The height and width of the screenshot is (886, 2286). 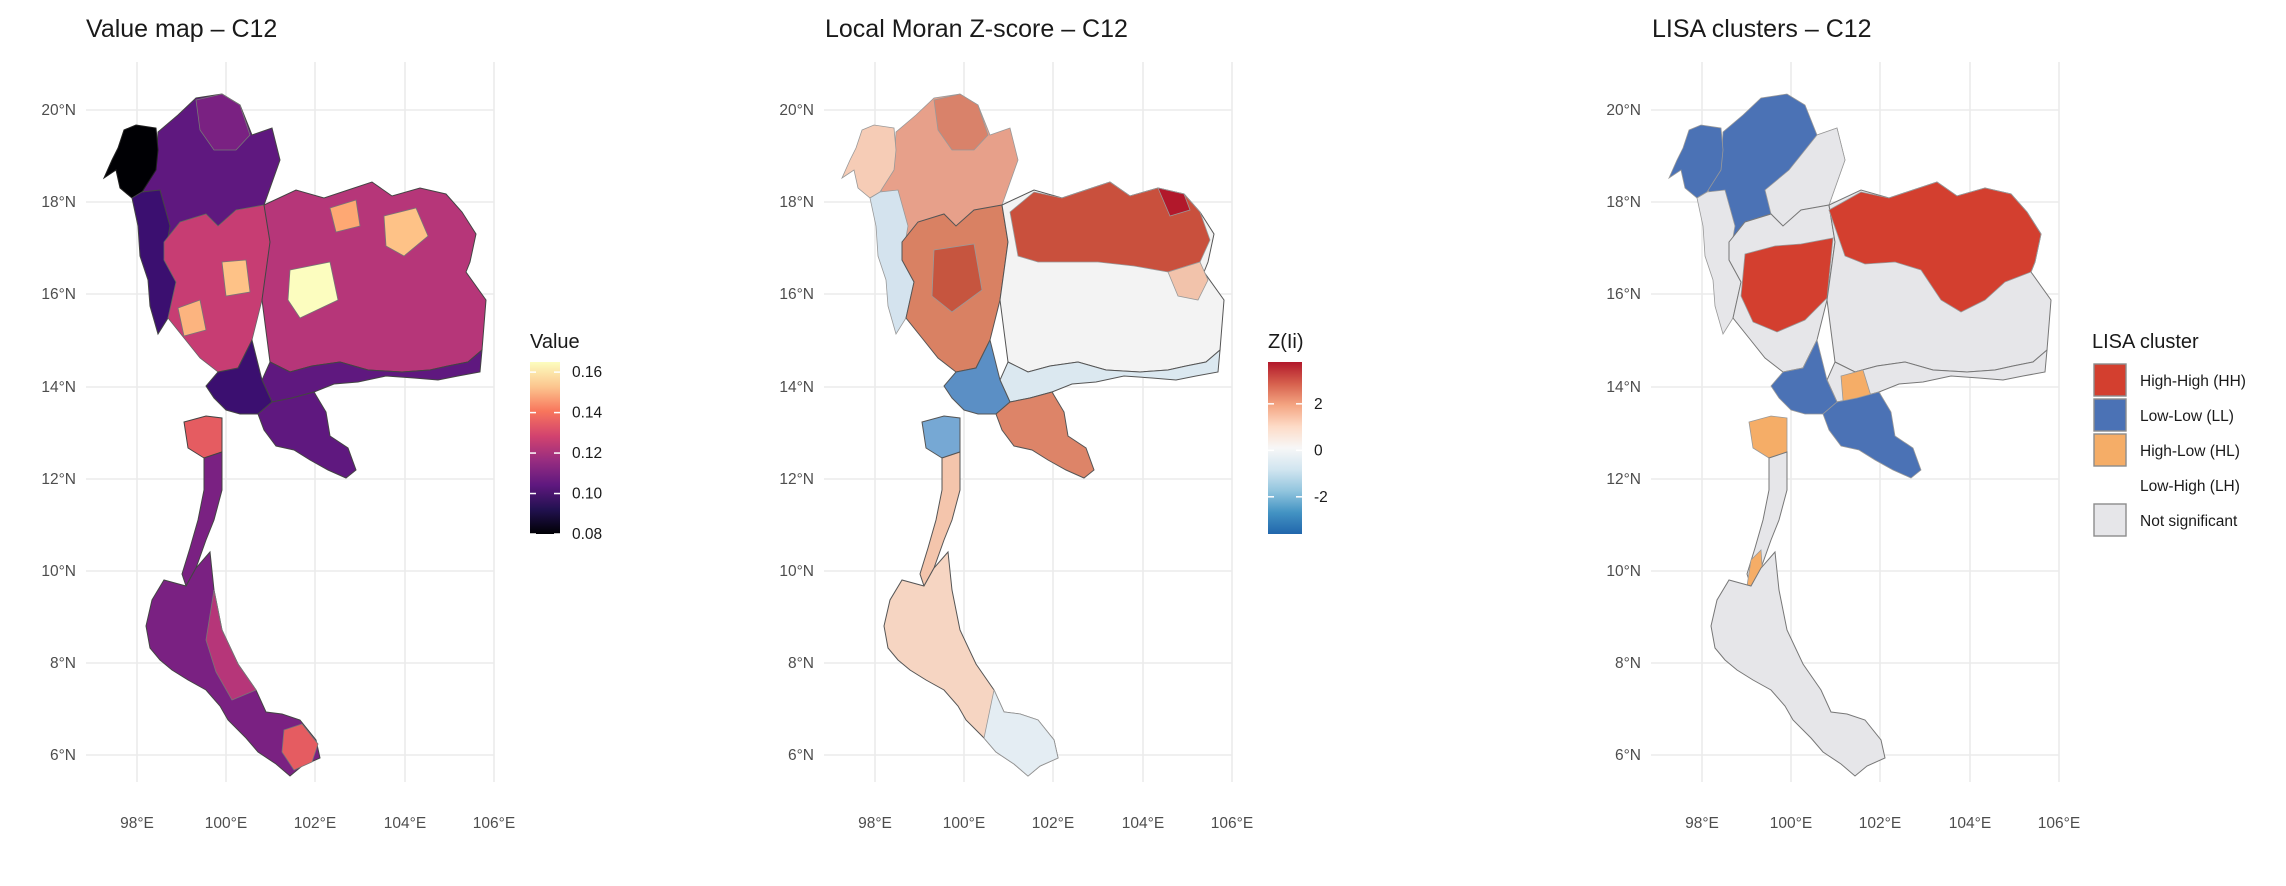 What do you see at coordinates (1872, 435) in the screenshot?
I see `region-southeast-lisa` at bounding box center [1872, 435].